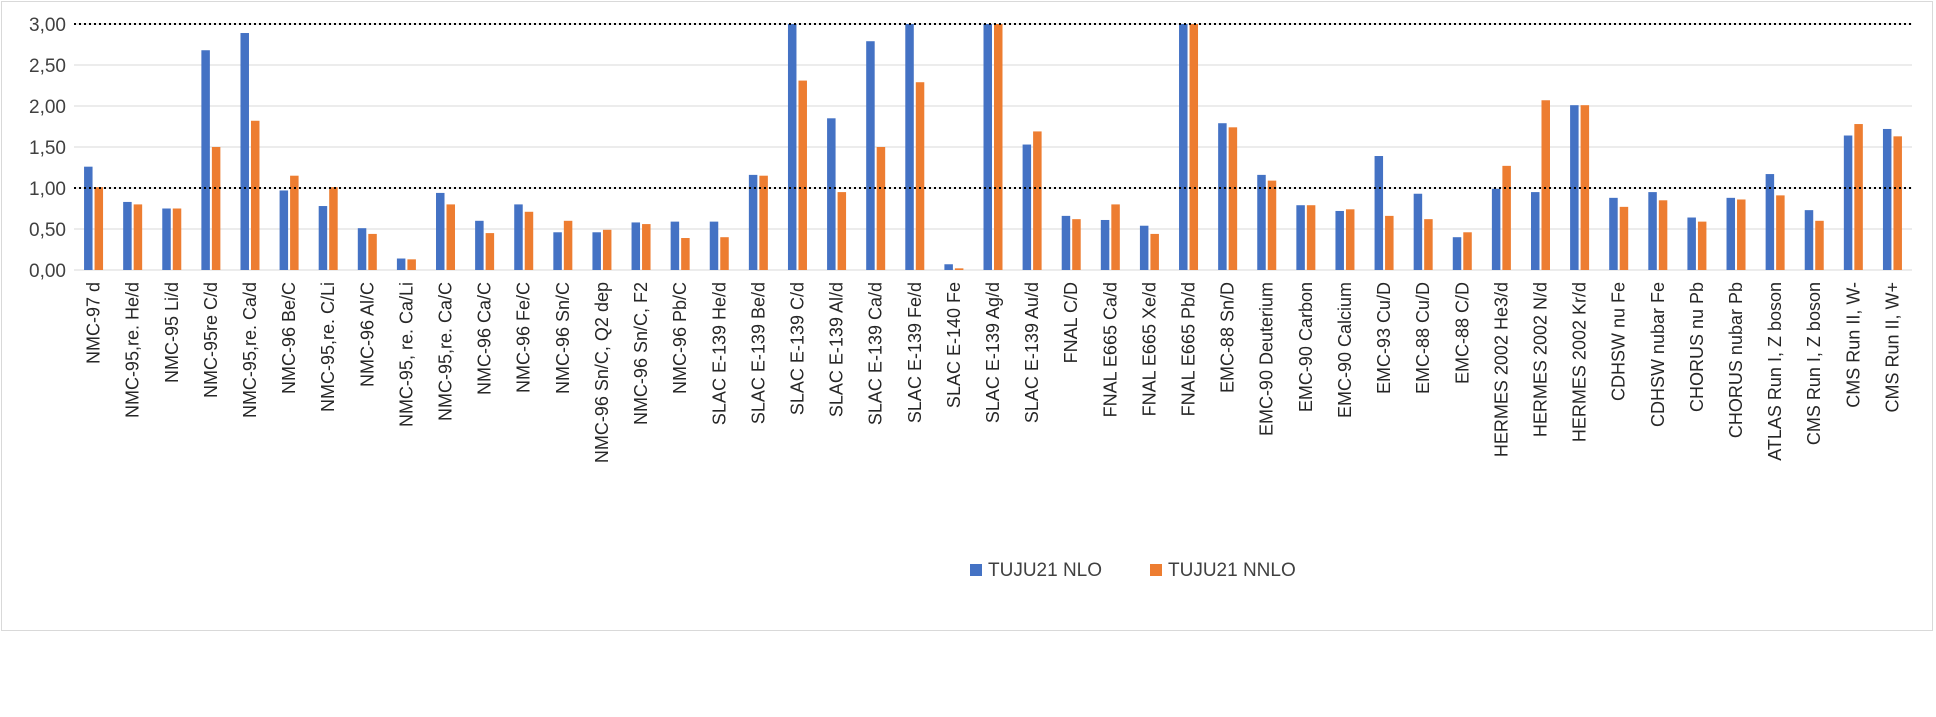 The width and height of the screenshot is (1936, 717). Describe the element at coordinates (524, 337) in the screenshot. I see `category-label: NMC-96 Fe/C` at that location.